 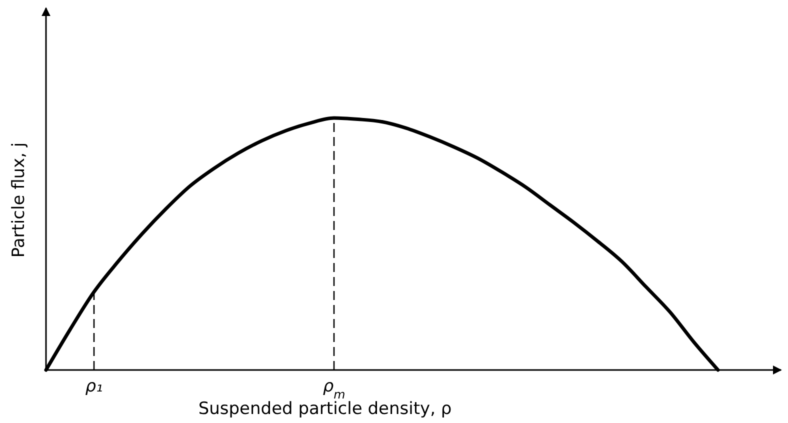 I want to click on x-tick-label: ρ₁, so click(x=94, y=386).